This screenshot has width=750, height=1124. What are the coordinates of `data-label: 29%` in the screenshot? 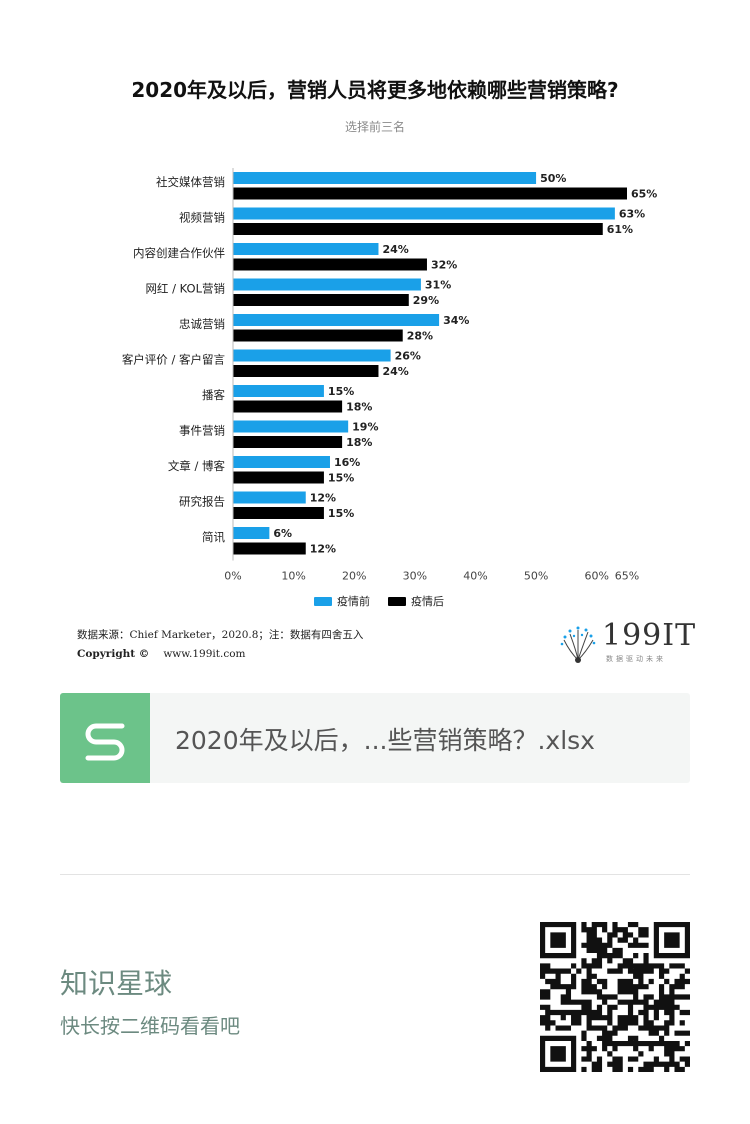 It's located at (426, 300).